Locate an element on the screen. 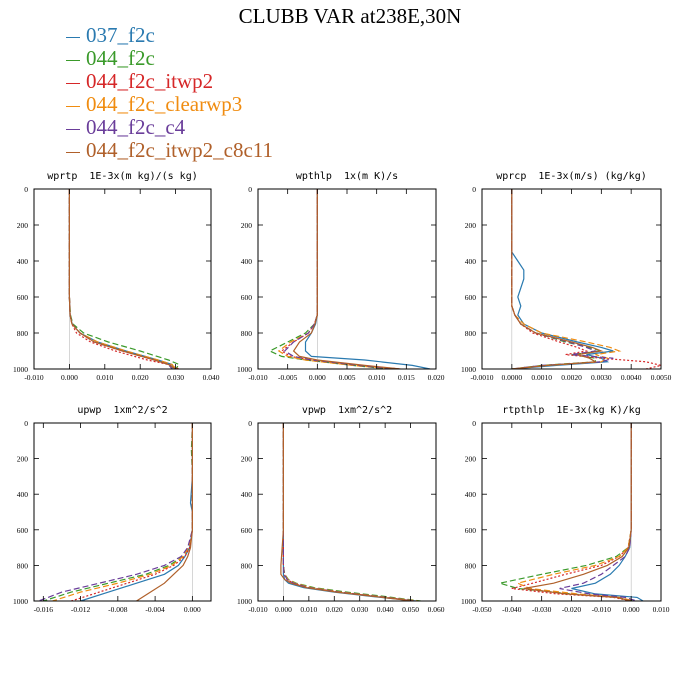 The image size is (700, 700). x-tick-label: 0.0000 is located at coordinates (512, 377).